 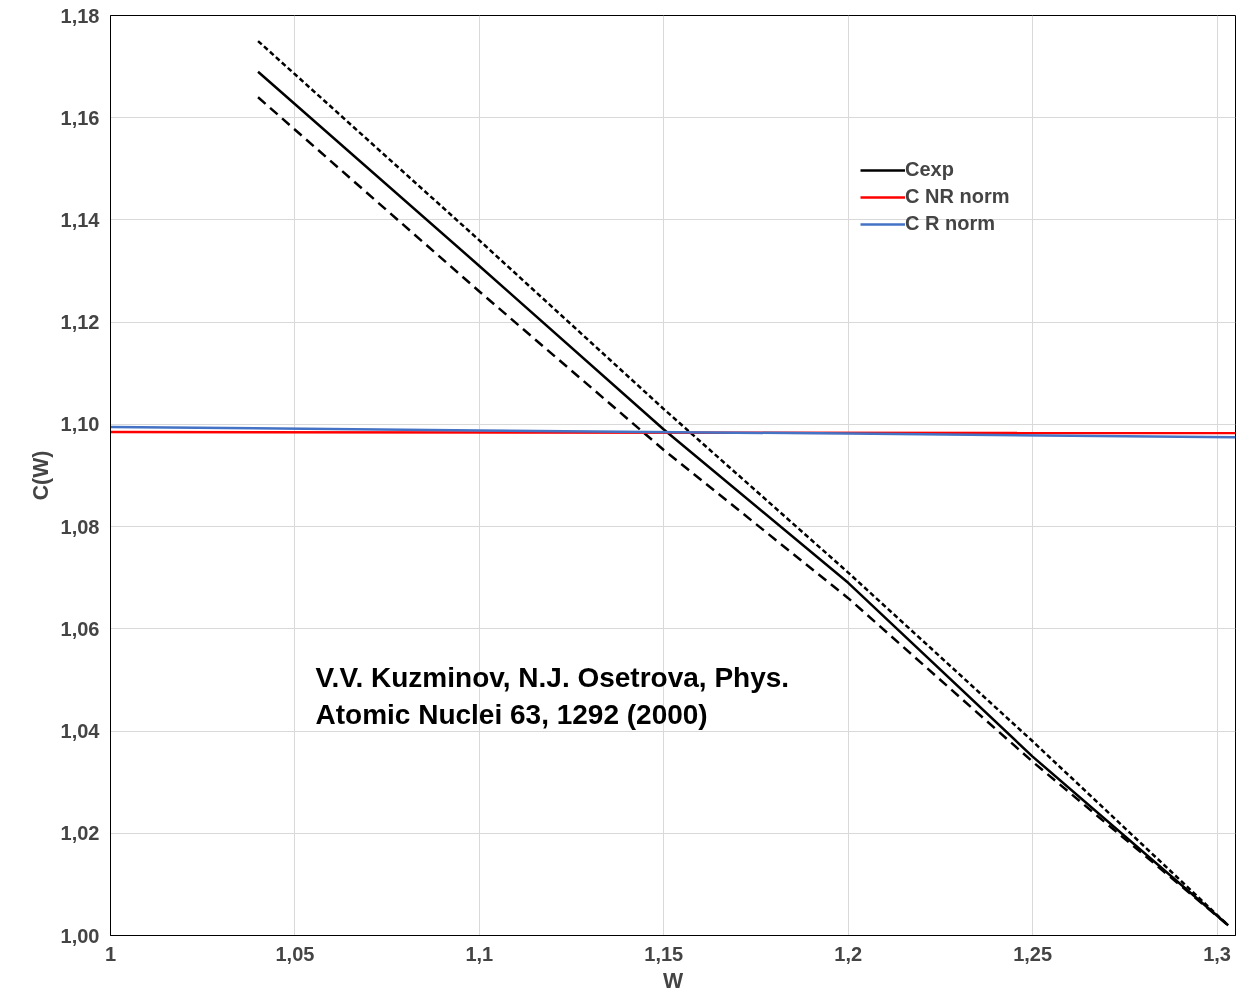 I want to click on y-tick-label: 1,06, so click(x=80, y=628).